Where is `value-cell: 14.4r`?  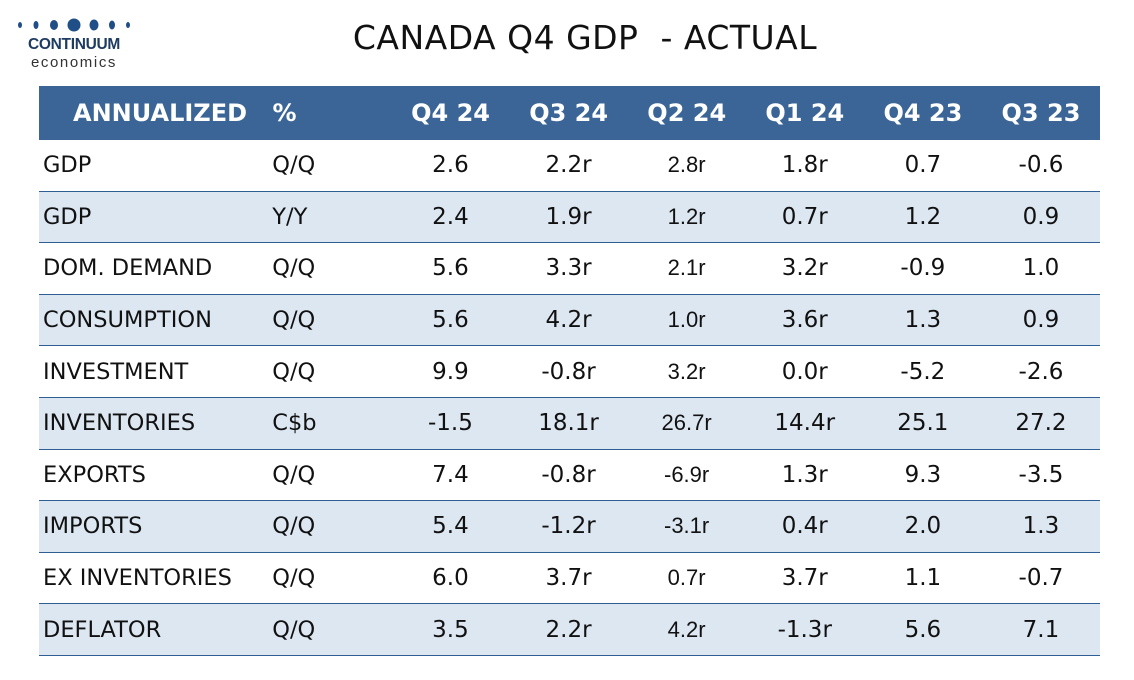
value-cell: 14.4r is located at coordinates (805, 423).